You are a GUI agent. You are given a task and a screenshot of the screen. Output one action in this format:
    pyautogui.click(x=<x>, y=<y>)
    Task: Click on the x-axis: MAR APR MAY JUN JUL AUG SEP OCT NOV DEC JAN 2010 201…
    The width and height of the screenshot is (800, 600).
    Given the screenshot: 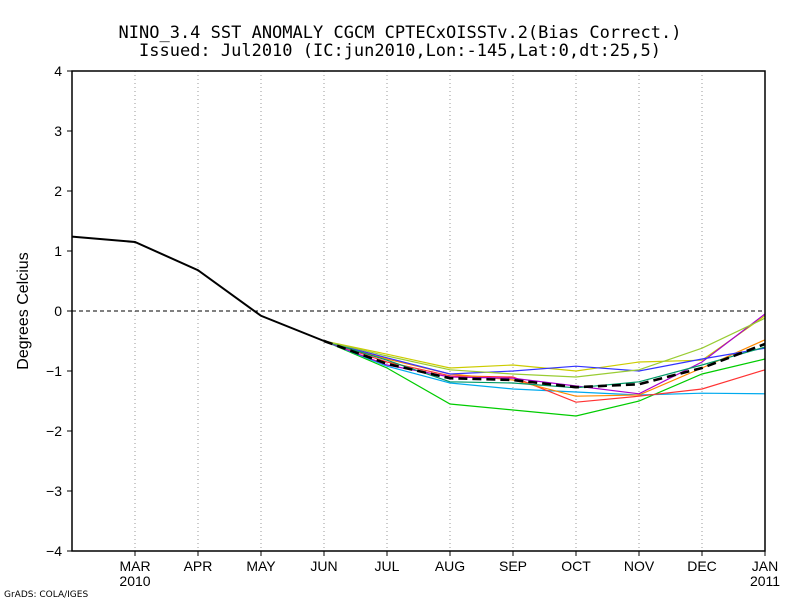 What is the action you would take?
    pyautogui.click(x=449, y=570)
    